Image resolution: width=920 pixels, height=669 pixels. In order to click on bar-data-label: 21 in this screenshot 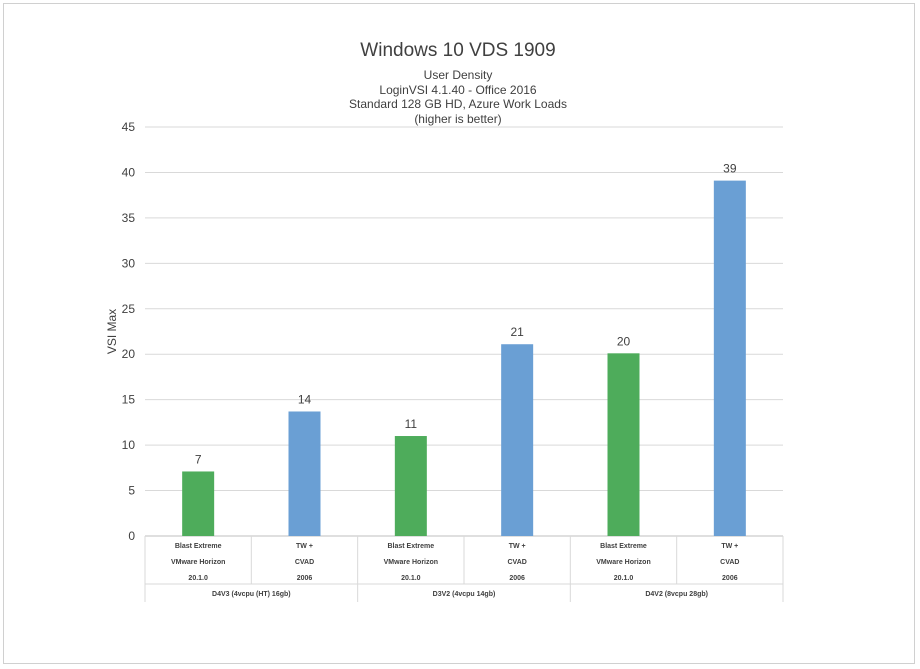, I will do `click(517, 332)`.